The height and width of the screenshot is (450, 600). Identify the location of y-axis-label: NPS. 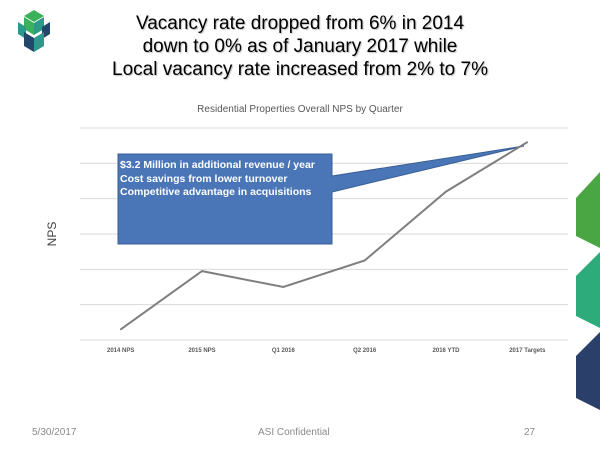
(52, 234).